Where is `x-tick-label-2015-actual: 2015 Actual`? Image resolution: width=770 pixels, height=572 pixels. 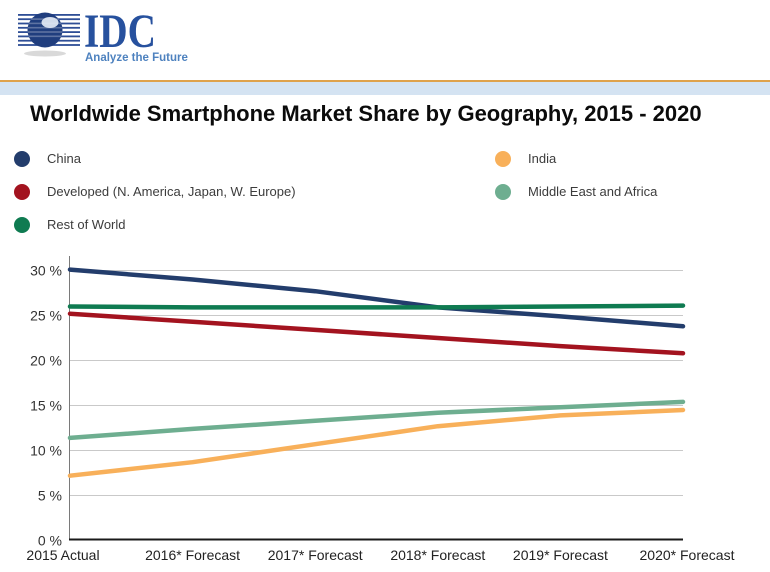
x-tick-label-2015-actual: 2015 Actual is located at coordinates (62, 555).